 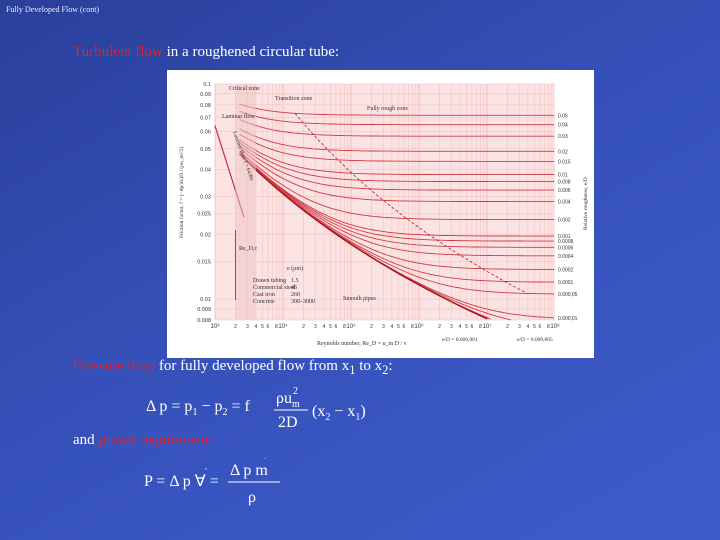 What do you see at coordinates (564, 162) in the screenshot?
I see `roughness-tick-label: 0.015` at bounding box center [564, 162].